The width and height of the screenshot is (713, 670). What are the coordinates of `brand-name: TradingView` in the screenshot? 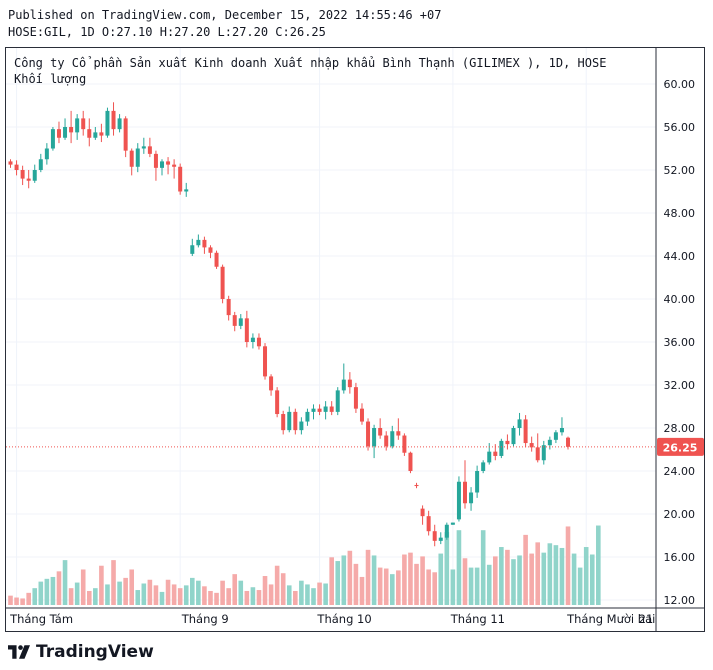 It's located at (95, 652).